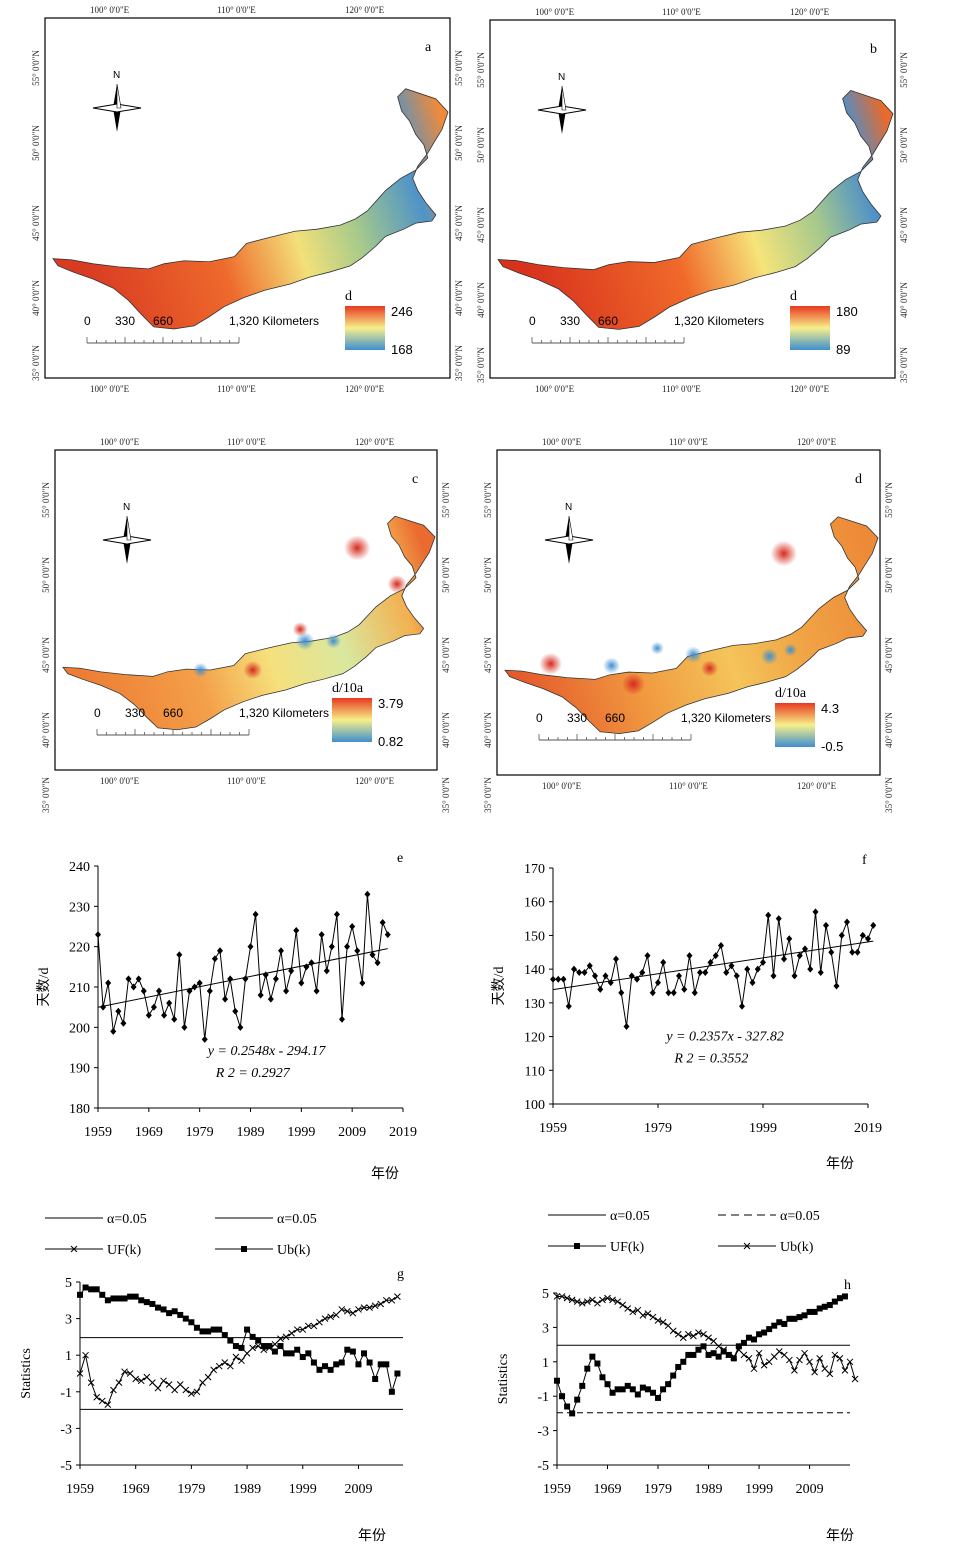 This screenshot has width=964, height=1564. Describe the element at coordinates (247, 1489) in the screenshot. I see `x-tick-label: 1989` at that location.